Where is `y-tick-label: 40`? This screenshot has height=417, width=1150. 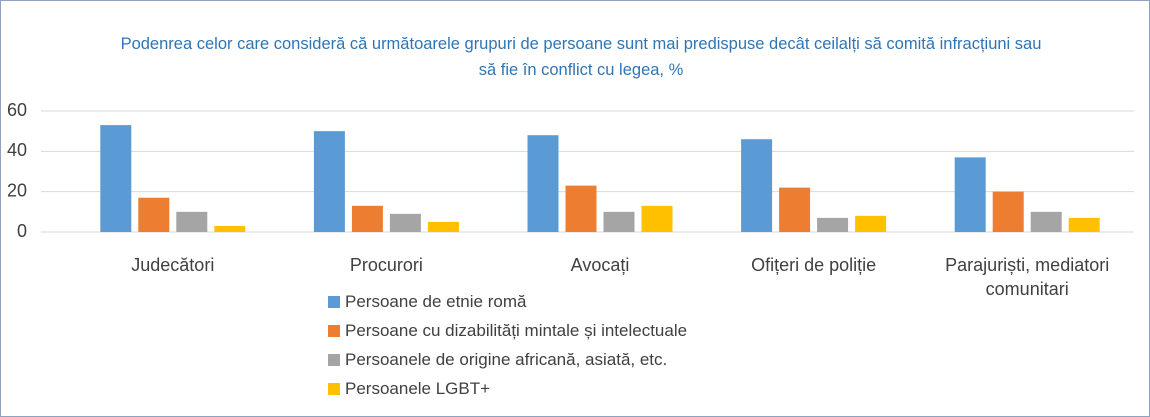
y-tick-label: 40 is located at coordinates (17, 150).